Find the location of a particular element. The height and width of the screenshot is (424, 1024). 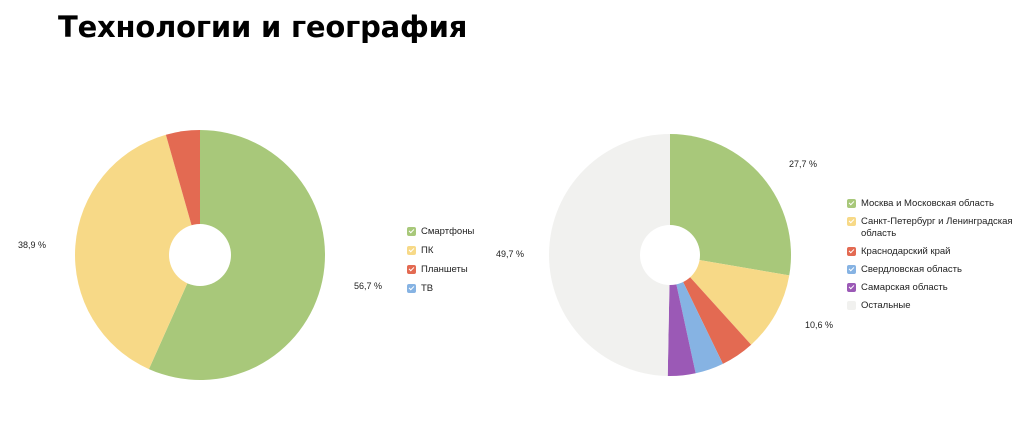

regions-legend-item-1: Санкт-Петербург и Ленинградская область is located at coordinates (932, 228).